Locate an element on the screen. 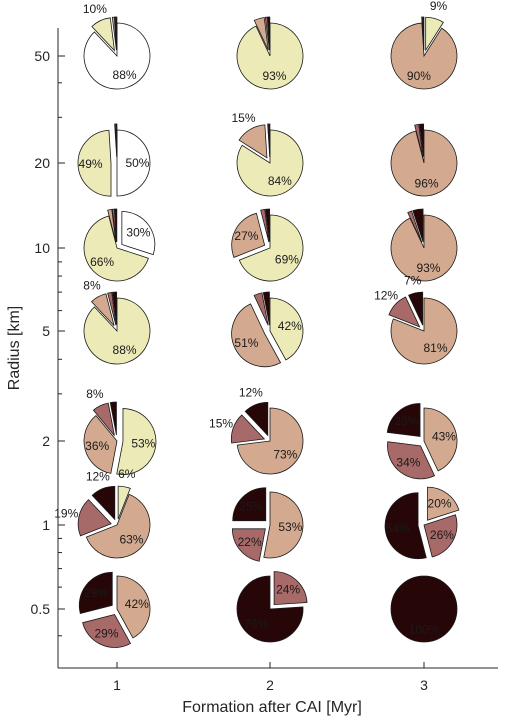 The height and width of the screenshot is (724, 517). slice-percent-label: 63% is located at coordinates (131, 539).